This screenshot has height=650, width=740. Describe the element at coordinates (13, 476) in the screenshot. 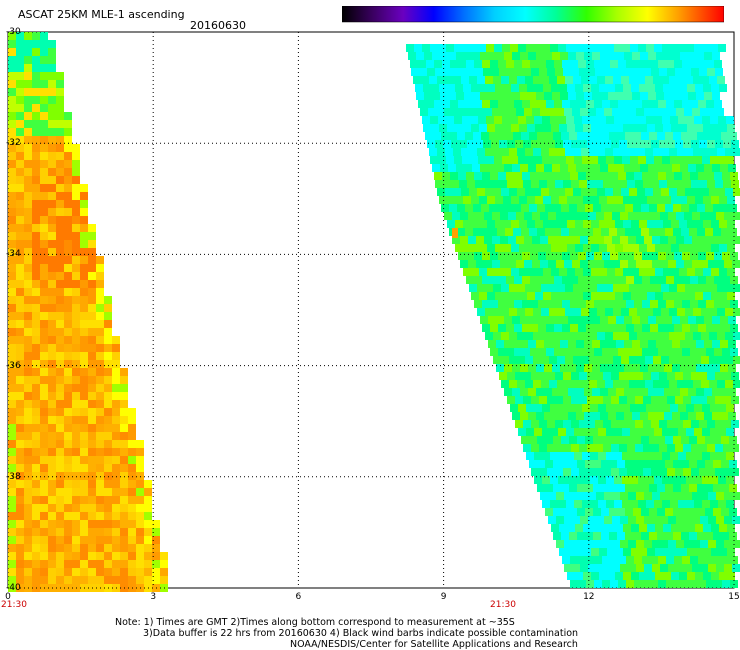

I see `latitude-label: -38` at that location.